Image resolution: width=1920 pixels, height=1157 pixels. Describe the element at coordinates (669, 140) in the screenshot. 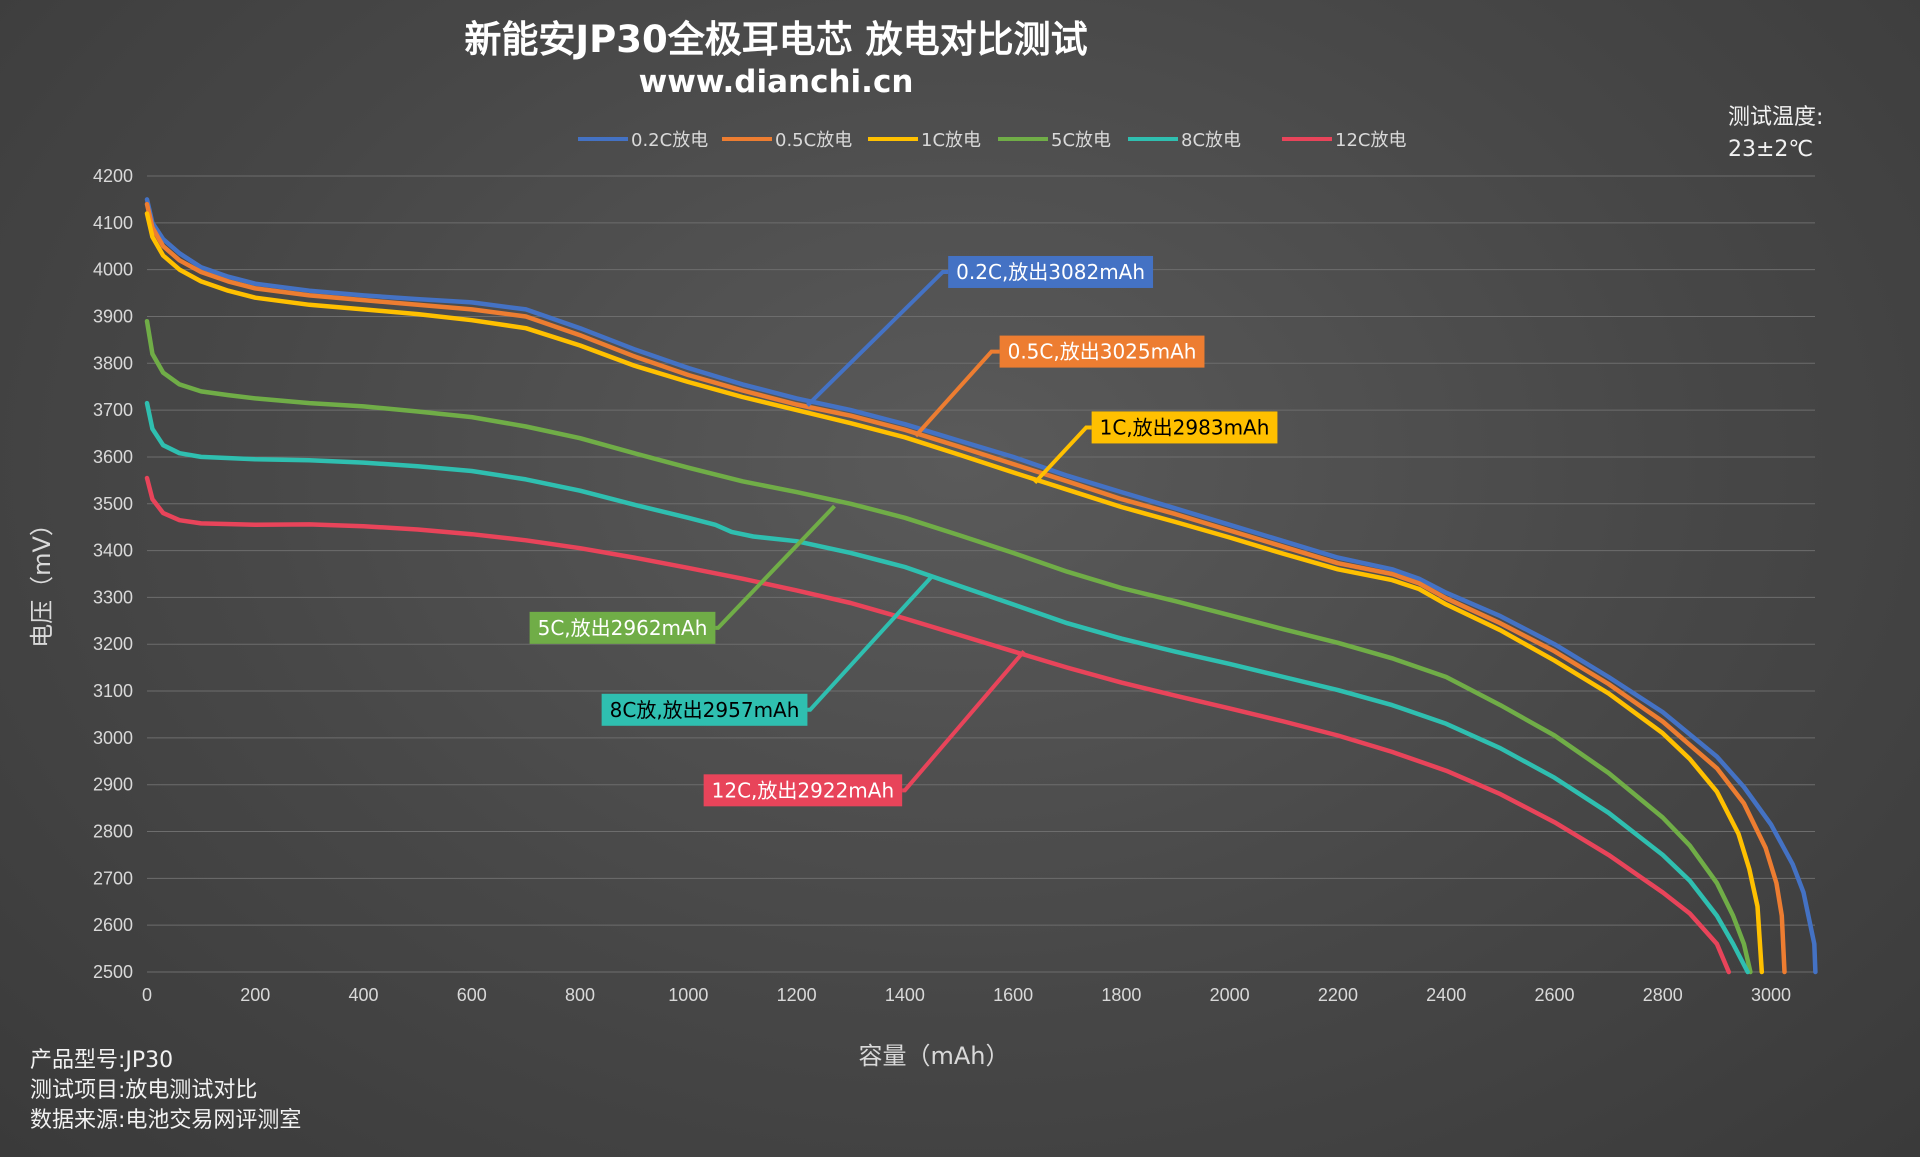

I see `legend-label: 0.2C放电` at that location.